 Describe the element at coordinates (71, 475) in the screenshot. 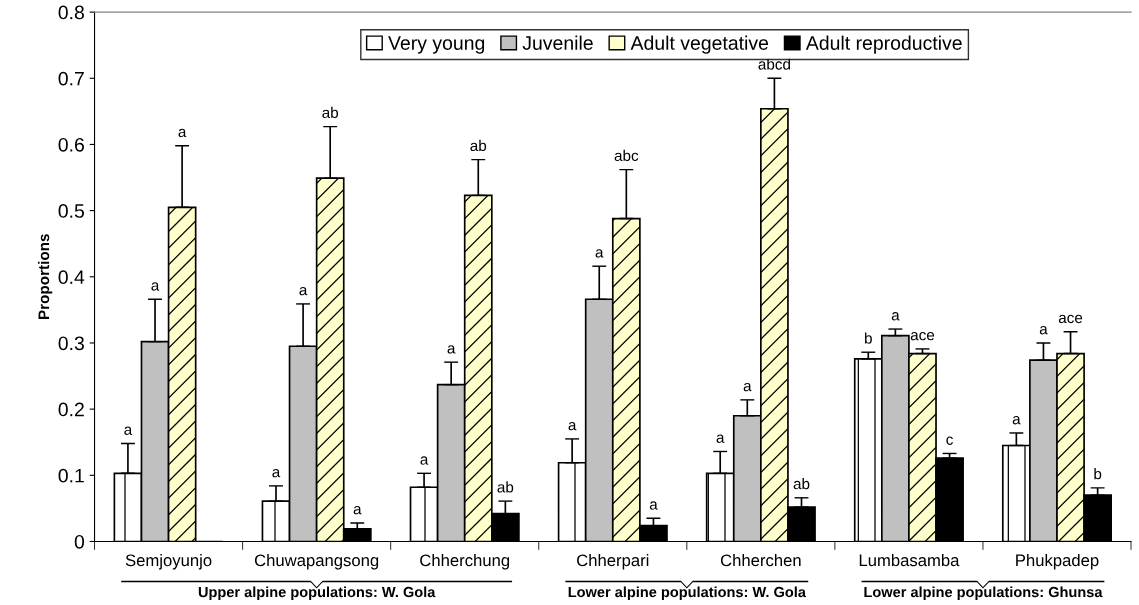

I see `y-tick-label: 0.1` at that location.